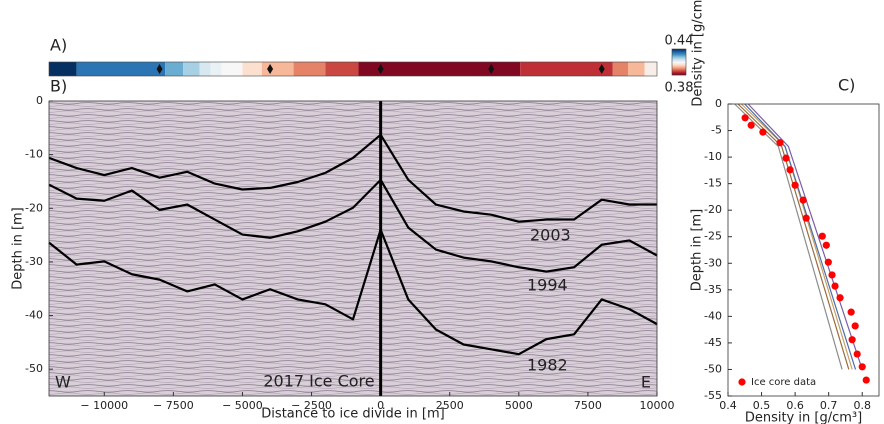 This screenshot has height=424, width=884. Describe the element at coordinates (713, 236) in the screenshot. I see `y-tick-label: -25` at that location.